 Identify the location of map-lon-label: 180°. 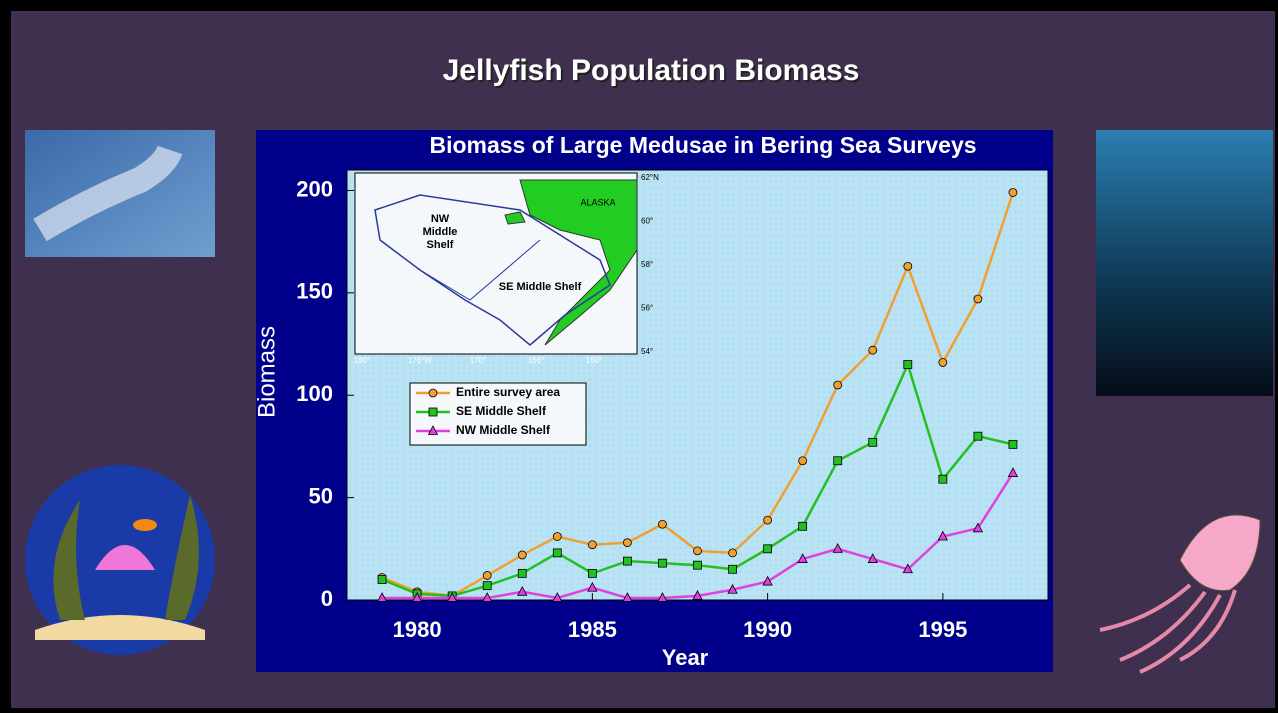
(362, 360).